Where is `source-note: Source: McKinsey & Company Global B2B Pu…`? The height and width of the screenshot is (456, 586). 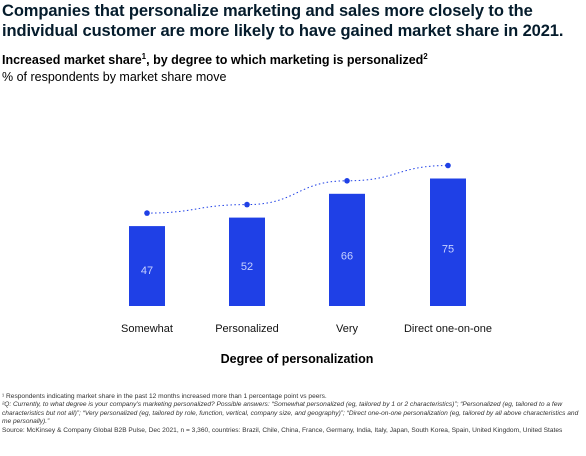
source-note: Source: McKinsey & Company Global B2B Pu… is located at coordinates (282, 430).